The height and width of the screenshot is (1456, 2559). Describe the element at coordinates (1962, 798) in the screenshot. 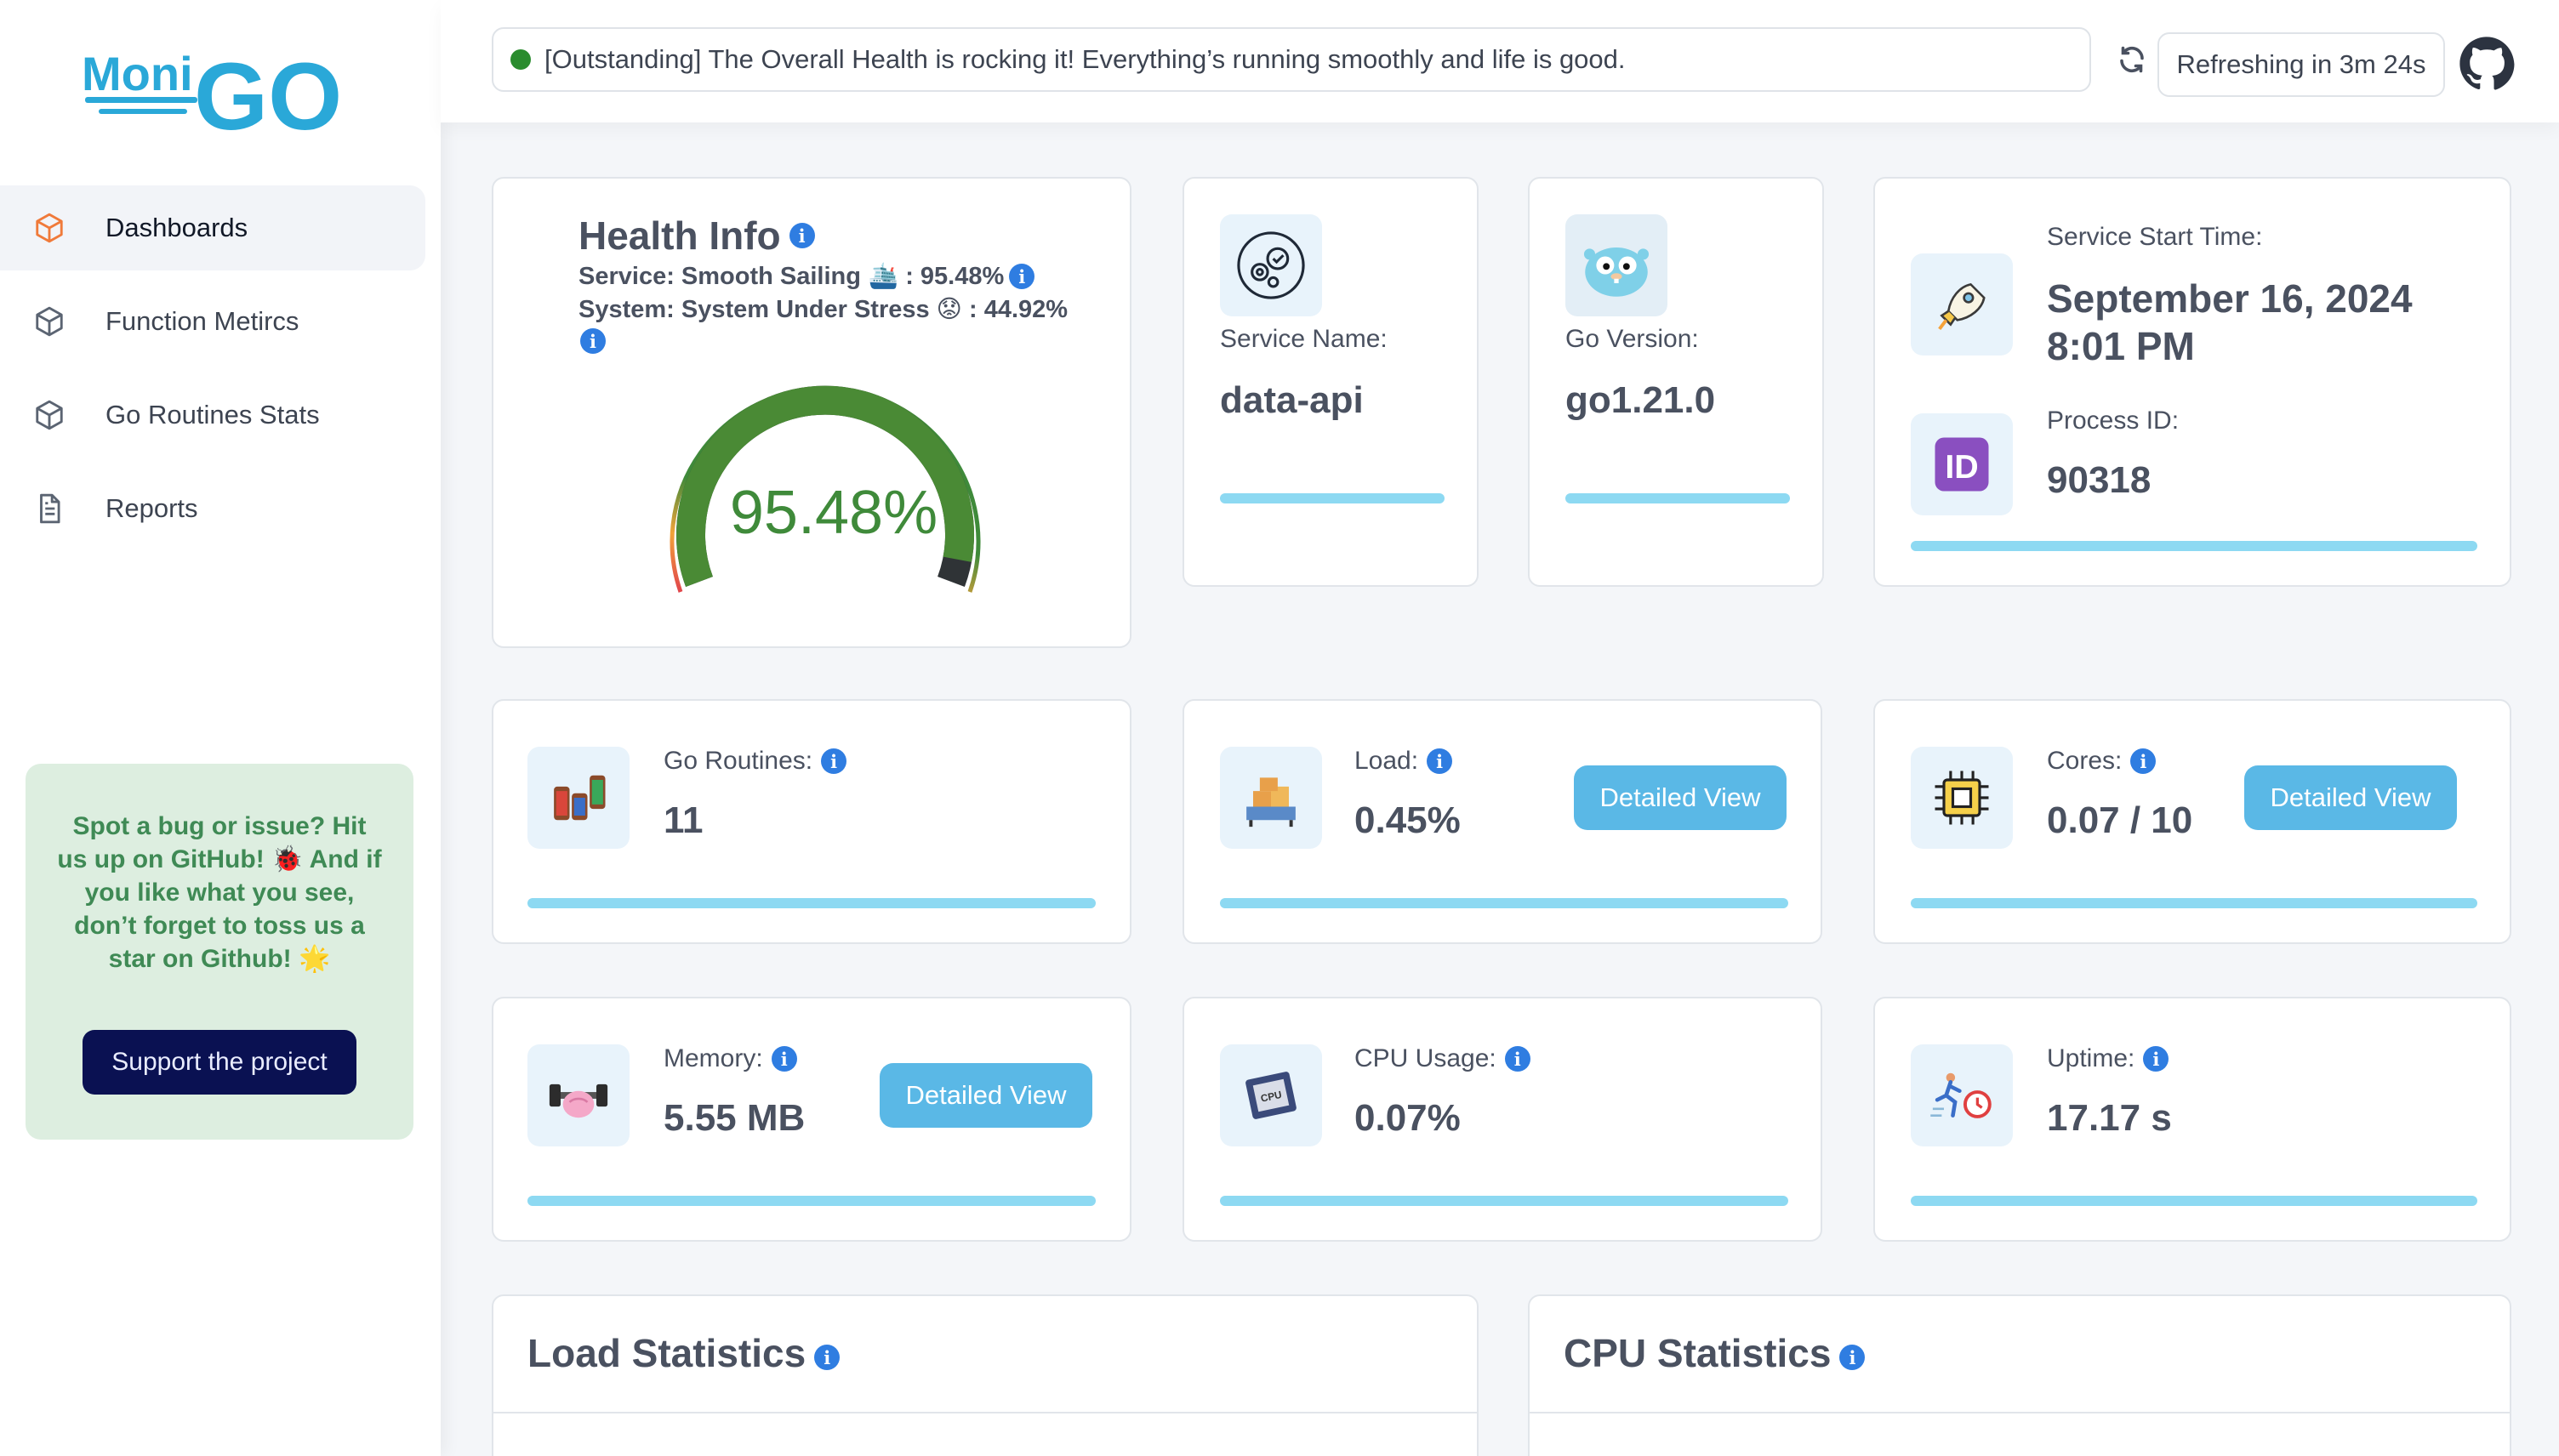

I see `chip-icon` at that location.